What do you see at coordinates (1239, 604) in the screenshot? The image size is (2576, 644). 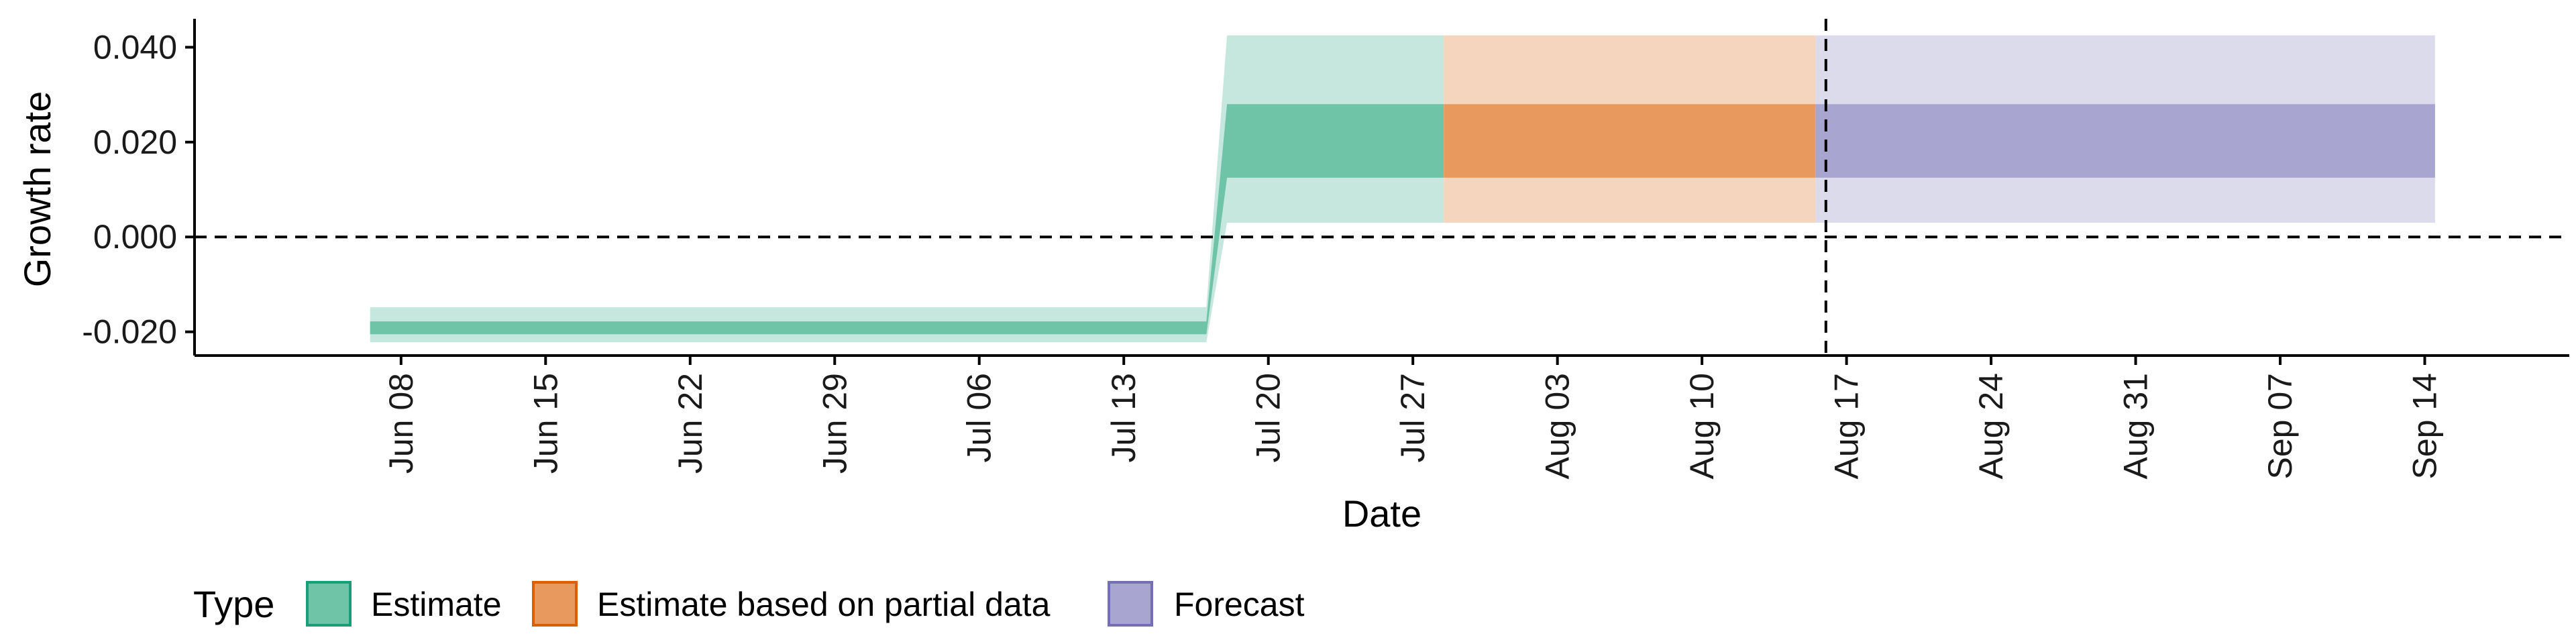 I see `legend-label-forecast: Forecast` at bounding box center [1239, 604].